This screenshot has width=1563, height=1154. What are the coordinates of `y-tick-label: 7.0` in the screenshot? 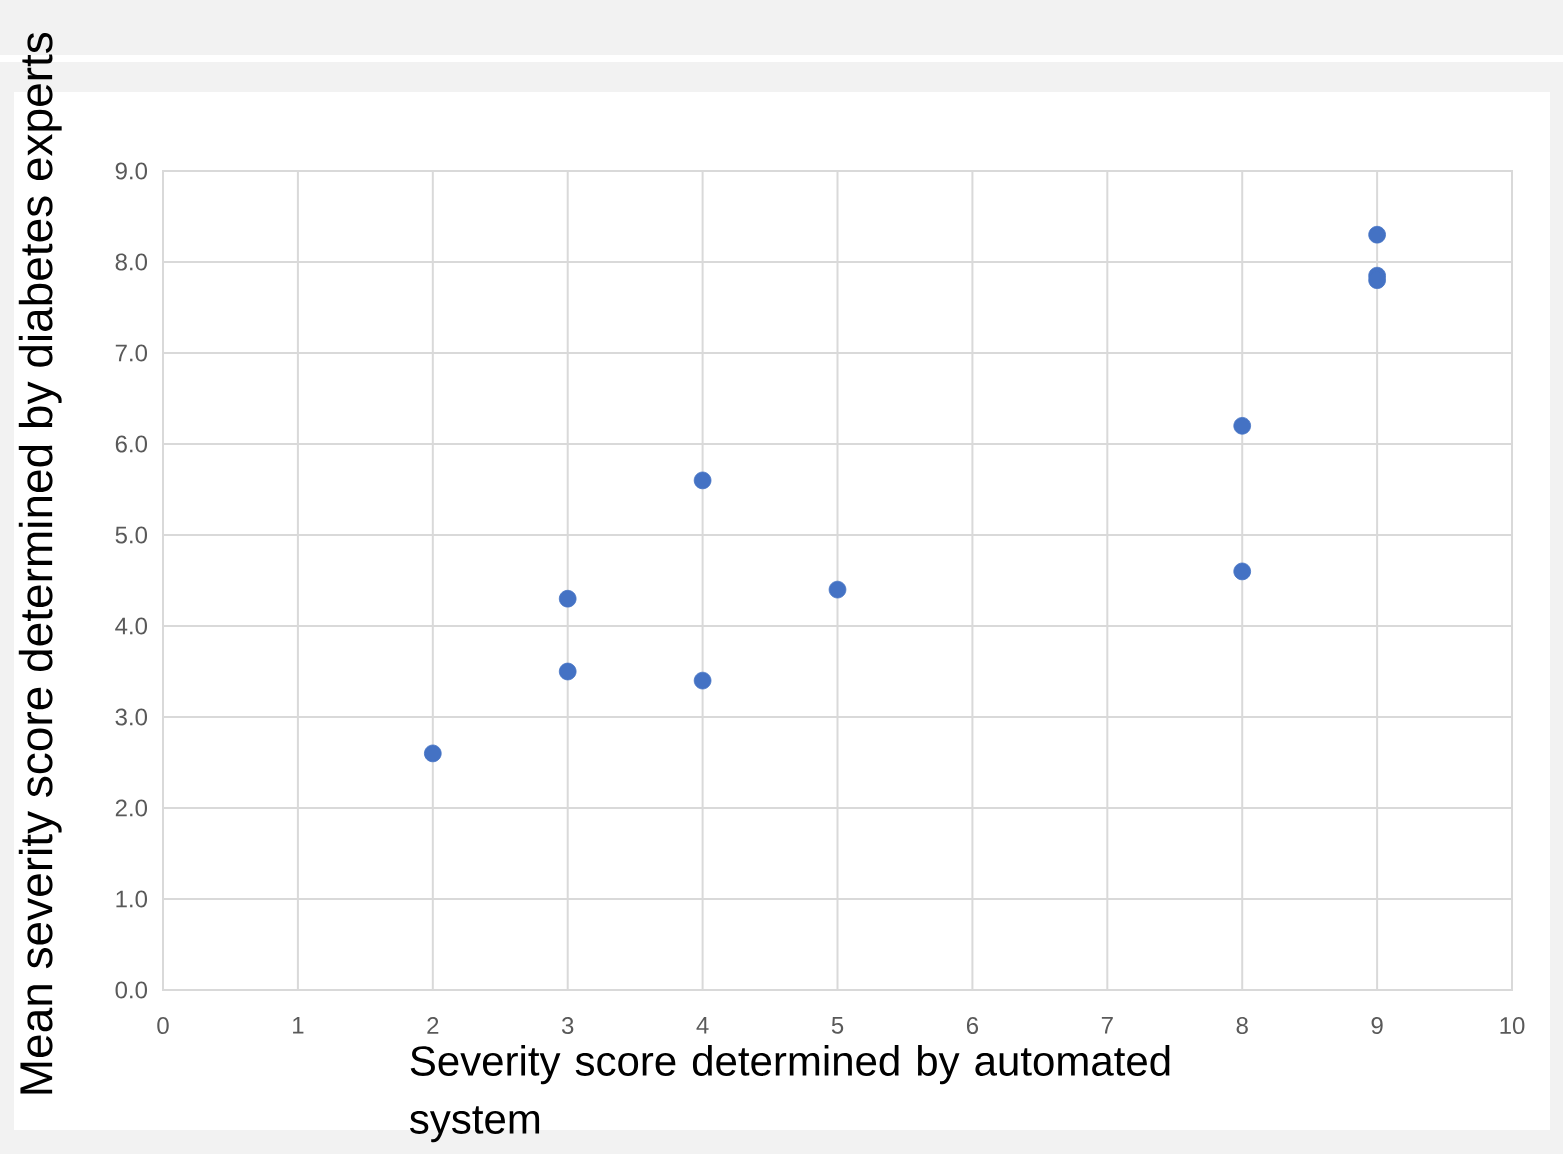 It's located at (131, 353).